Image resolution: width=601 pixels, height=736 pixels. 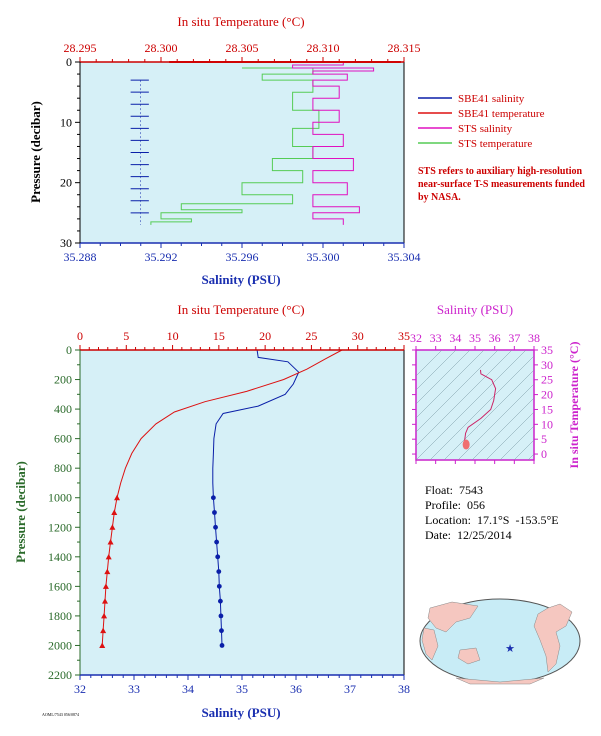 I want to click on ts-top-tick-label: 38, so click(x=534, y=338).